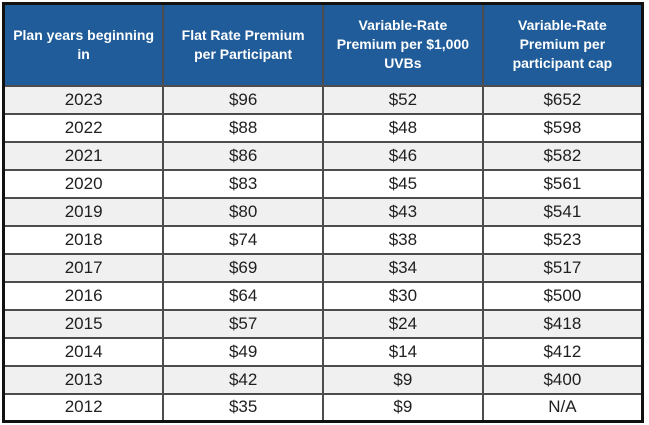 This screenshot has width=649, height=425. Describe the element at coordinates (83, 407) in the screenshot. I see `table-cell: 2012` at that location.